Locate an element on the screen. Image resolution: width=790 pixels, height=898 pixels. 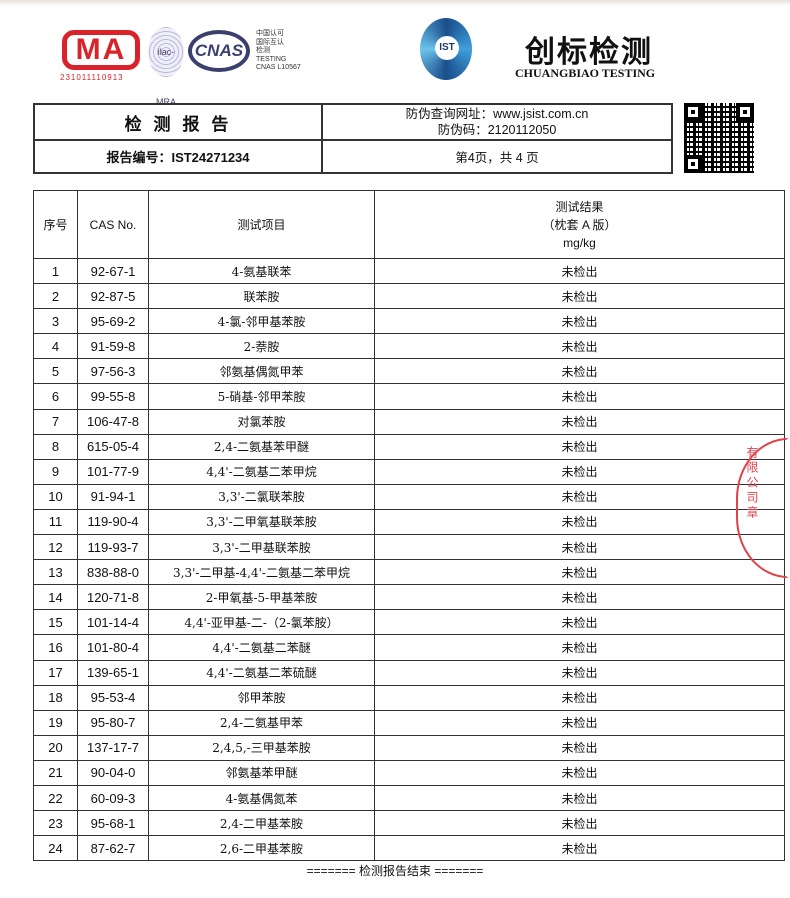
caption-line: TESTING is located at coordinates (271, 59).